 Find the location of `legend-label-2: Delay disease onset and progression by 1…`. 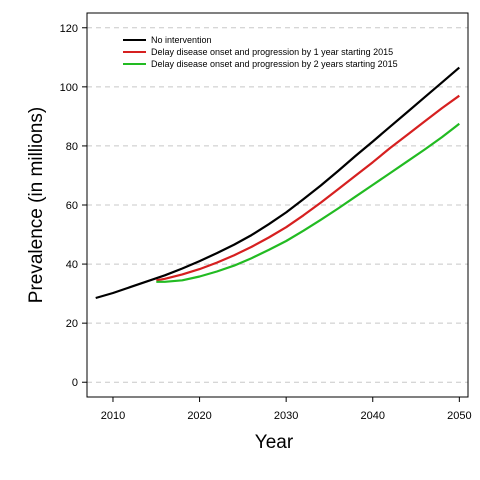

legend-label-2: Delay disease onset and progression by 1… is located at coordinates (272, 52).